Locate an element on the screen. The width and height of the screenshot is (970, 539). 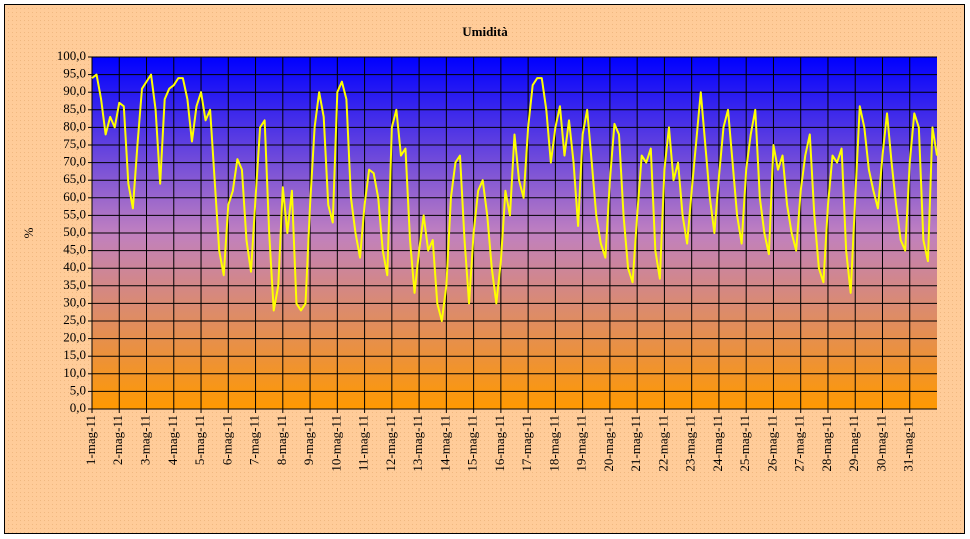
x-tick-label: 31-mag-11 is located at coordinates (908, 443).